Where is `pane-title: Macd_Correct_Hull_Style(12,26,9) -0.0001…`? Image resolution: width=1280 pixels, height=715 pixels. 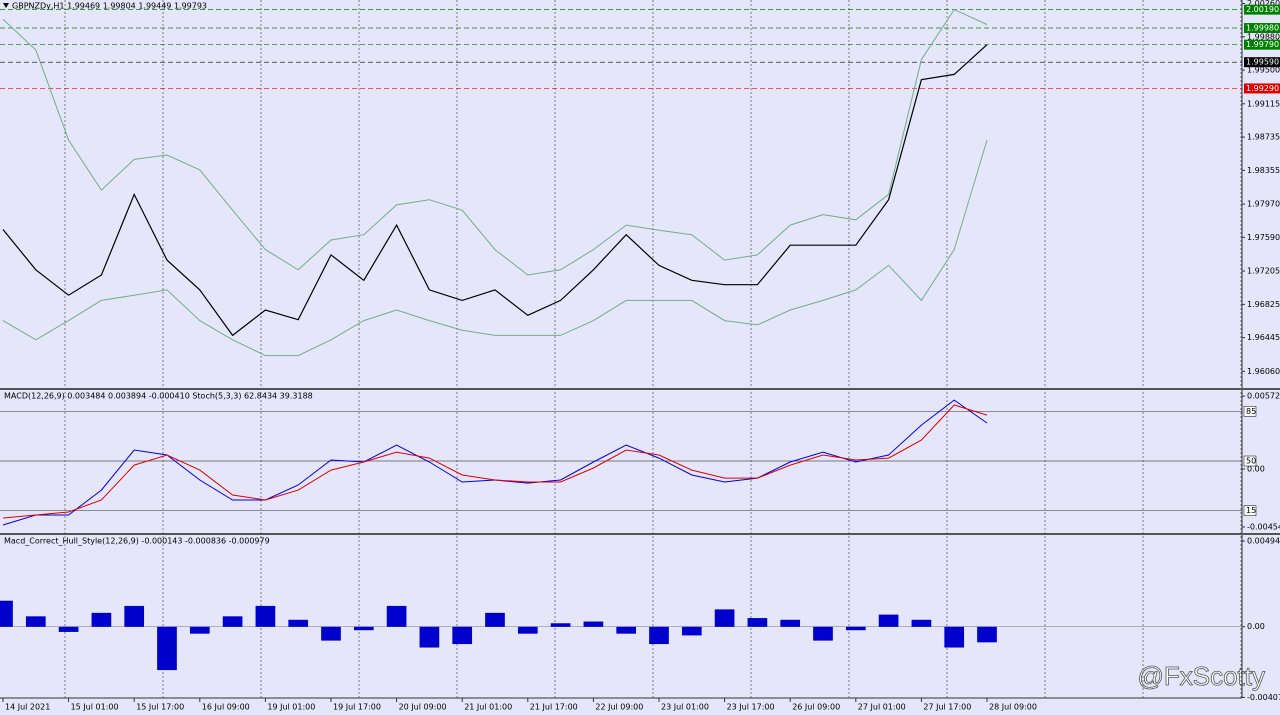 pane-title: Macd_Correct_Hull_Style(12,26,9) -0.0001… is located at coordinates (137, 541).